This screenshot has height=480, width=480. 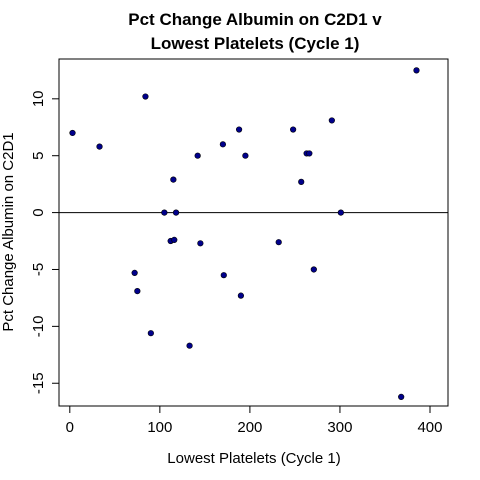 I want to click on x-axis-label: Lowest Platelets (Cycle 1), so click(x=253, y=458).